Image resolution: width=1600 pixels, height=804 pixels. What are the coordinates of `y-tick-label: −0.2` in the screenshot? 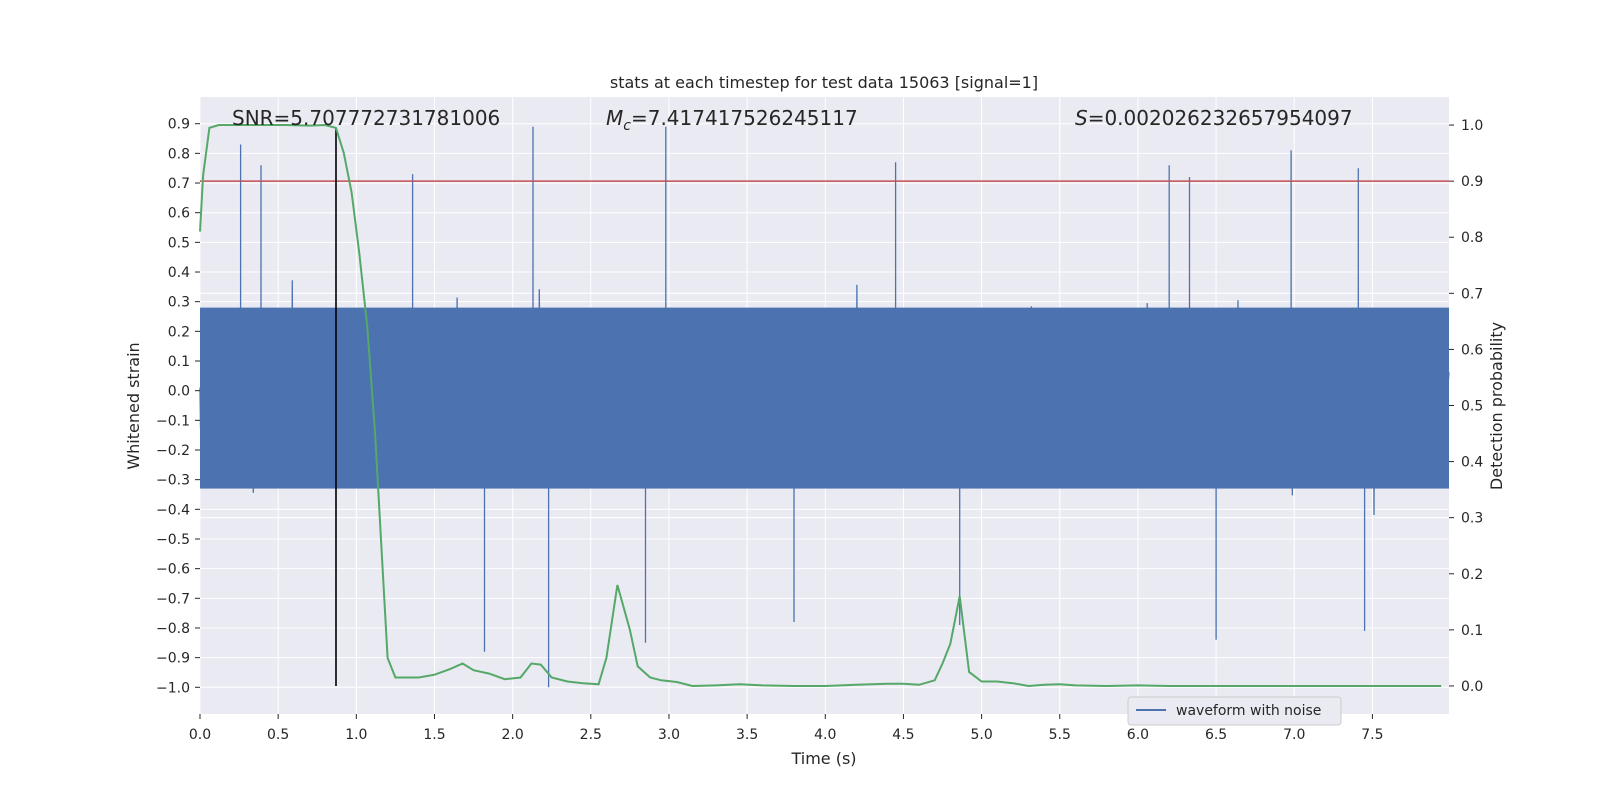 It's located at (173, 451).